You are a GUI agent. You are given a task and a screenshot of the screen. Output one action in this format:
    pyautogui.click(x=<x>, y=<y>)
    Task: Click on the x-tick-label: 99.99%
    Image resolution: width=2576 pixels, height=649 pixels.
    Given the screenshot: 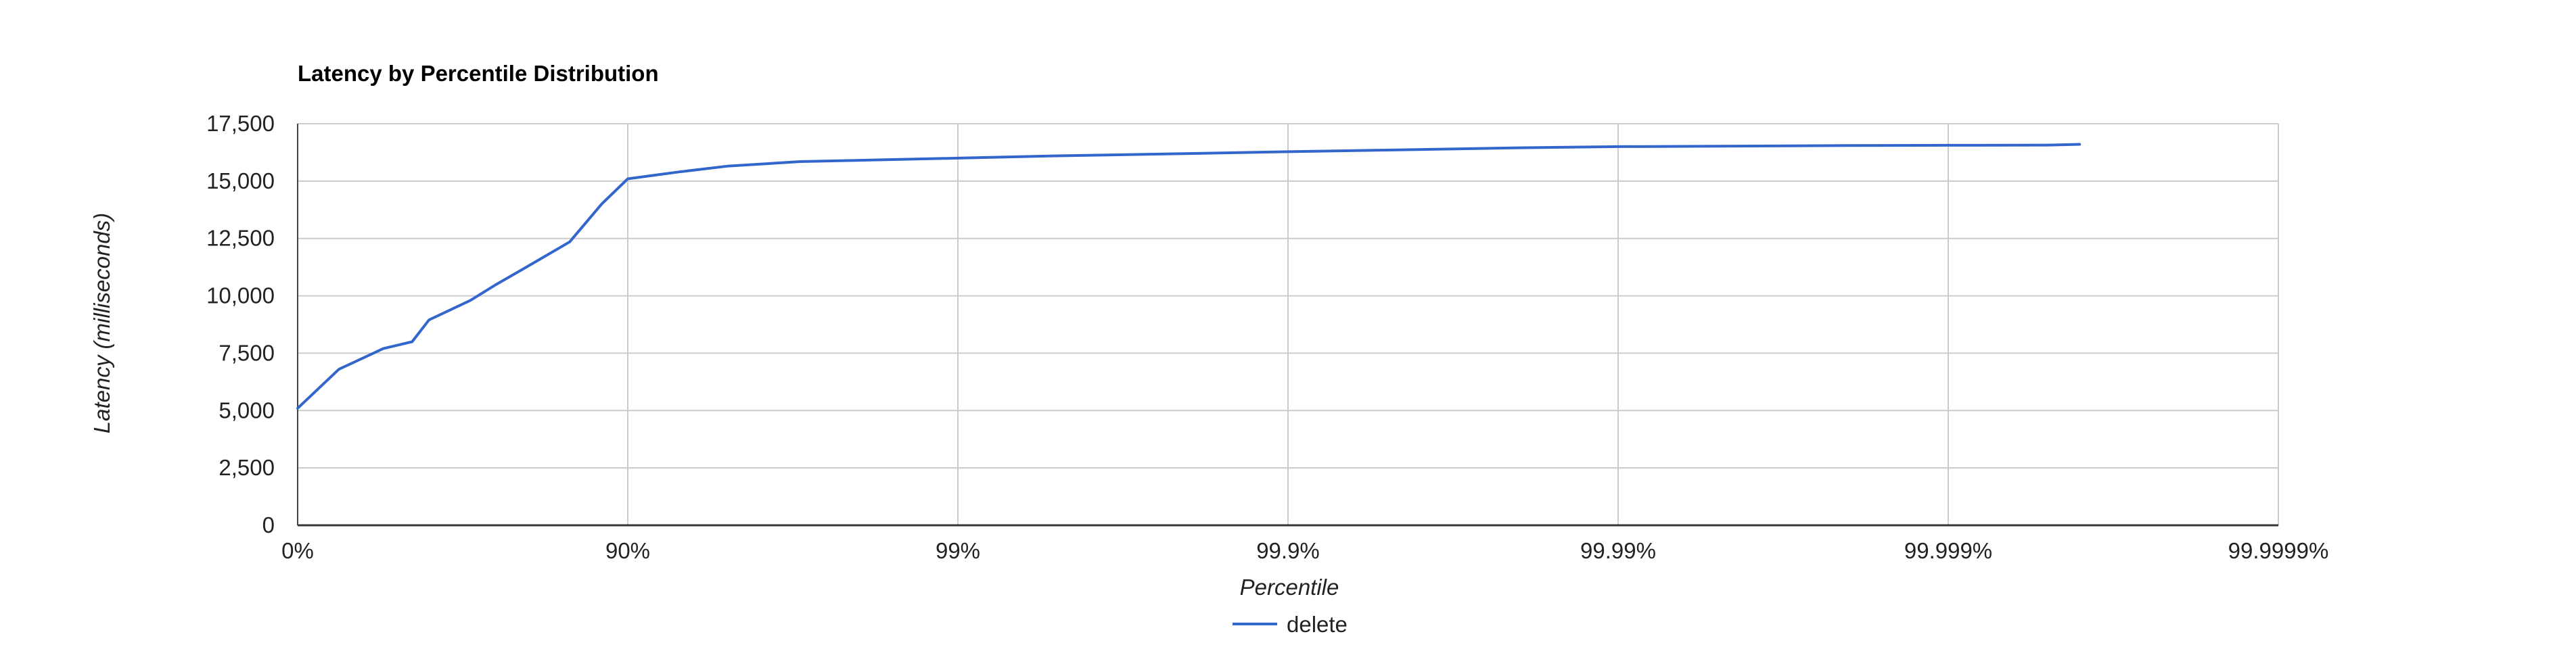 What is the action you would take?
    pyautogui.click(x=1618, y=550)
    